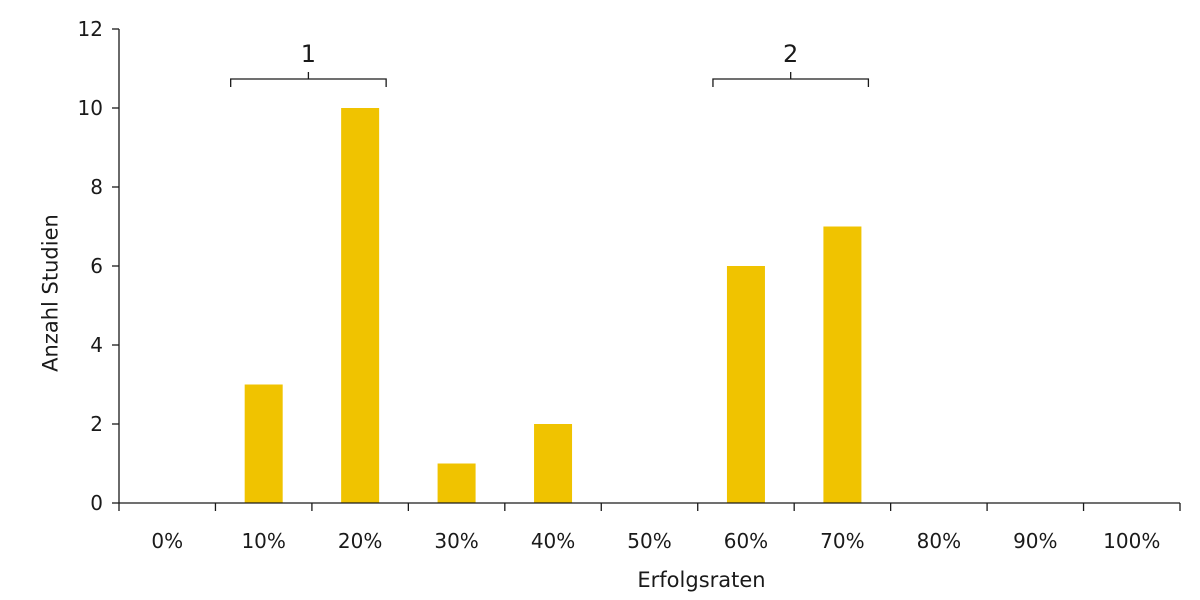  What do you see at coordinates (649, 541) in the screenshot?
I see `x-tick-label: 50%` at bounding box center [649, 541].